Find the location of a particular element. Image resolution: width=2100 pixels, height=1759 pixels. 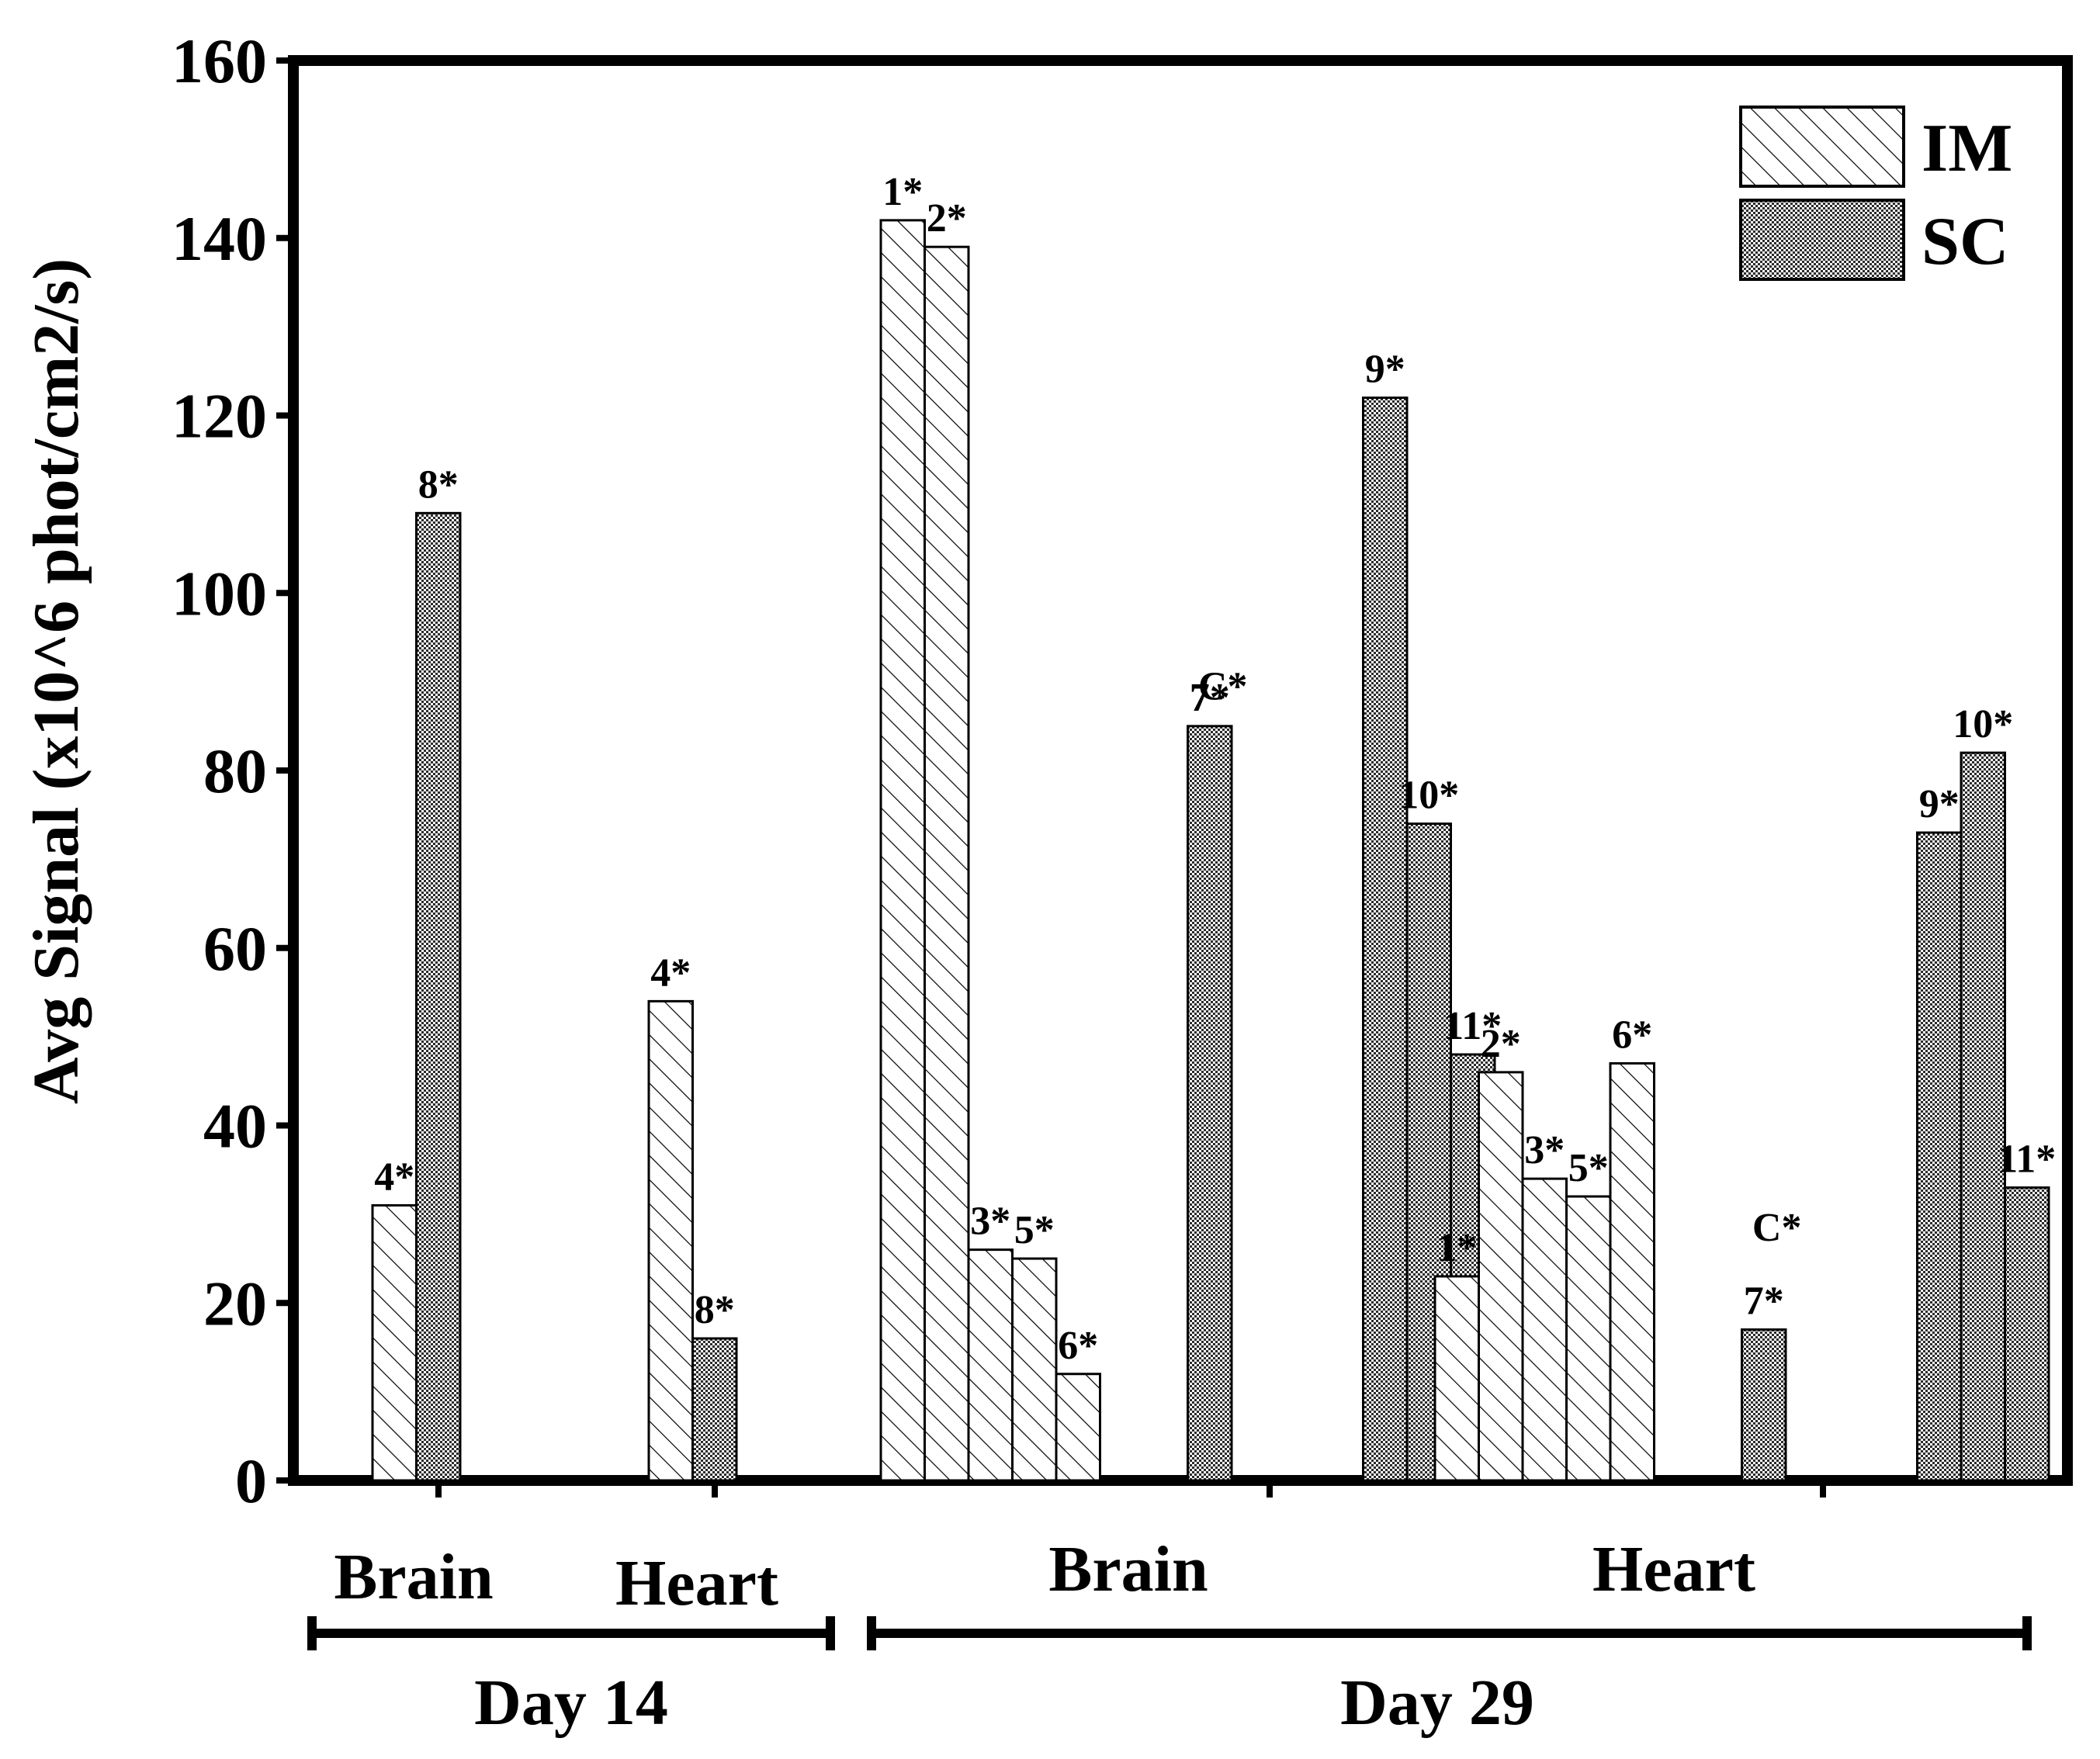

bar-day14-brain-im is located at coordinates (394, 1343).